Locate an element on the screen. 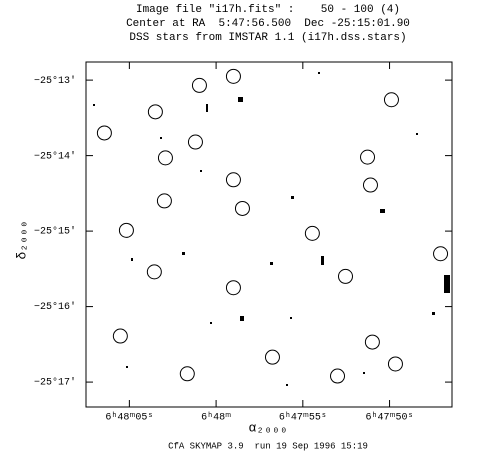 The image size is (485, 456). y-tick-label: −25°17′ is located at coordinates (55, 383).